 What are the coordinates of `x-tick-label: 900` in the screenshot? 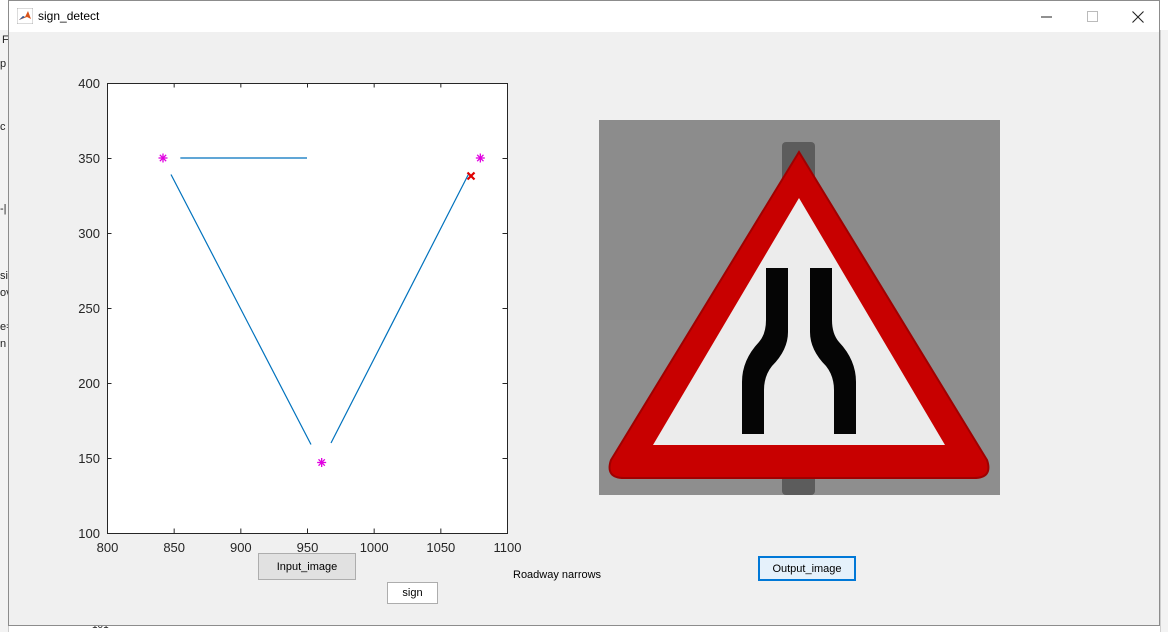 It's located at (241, 547).